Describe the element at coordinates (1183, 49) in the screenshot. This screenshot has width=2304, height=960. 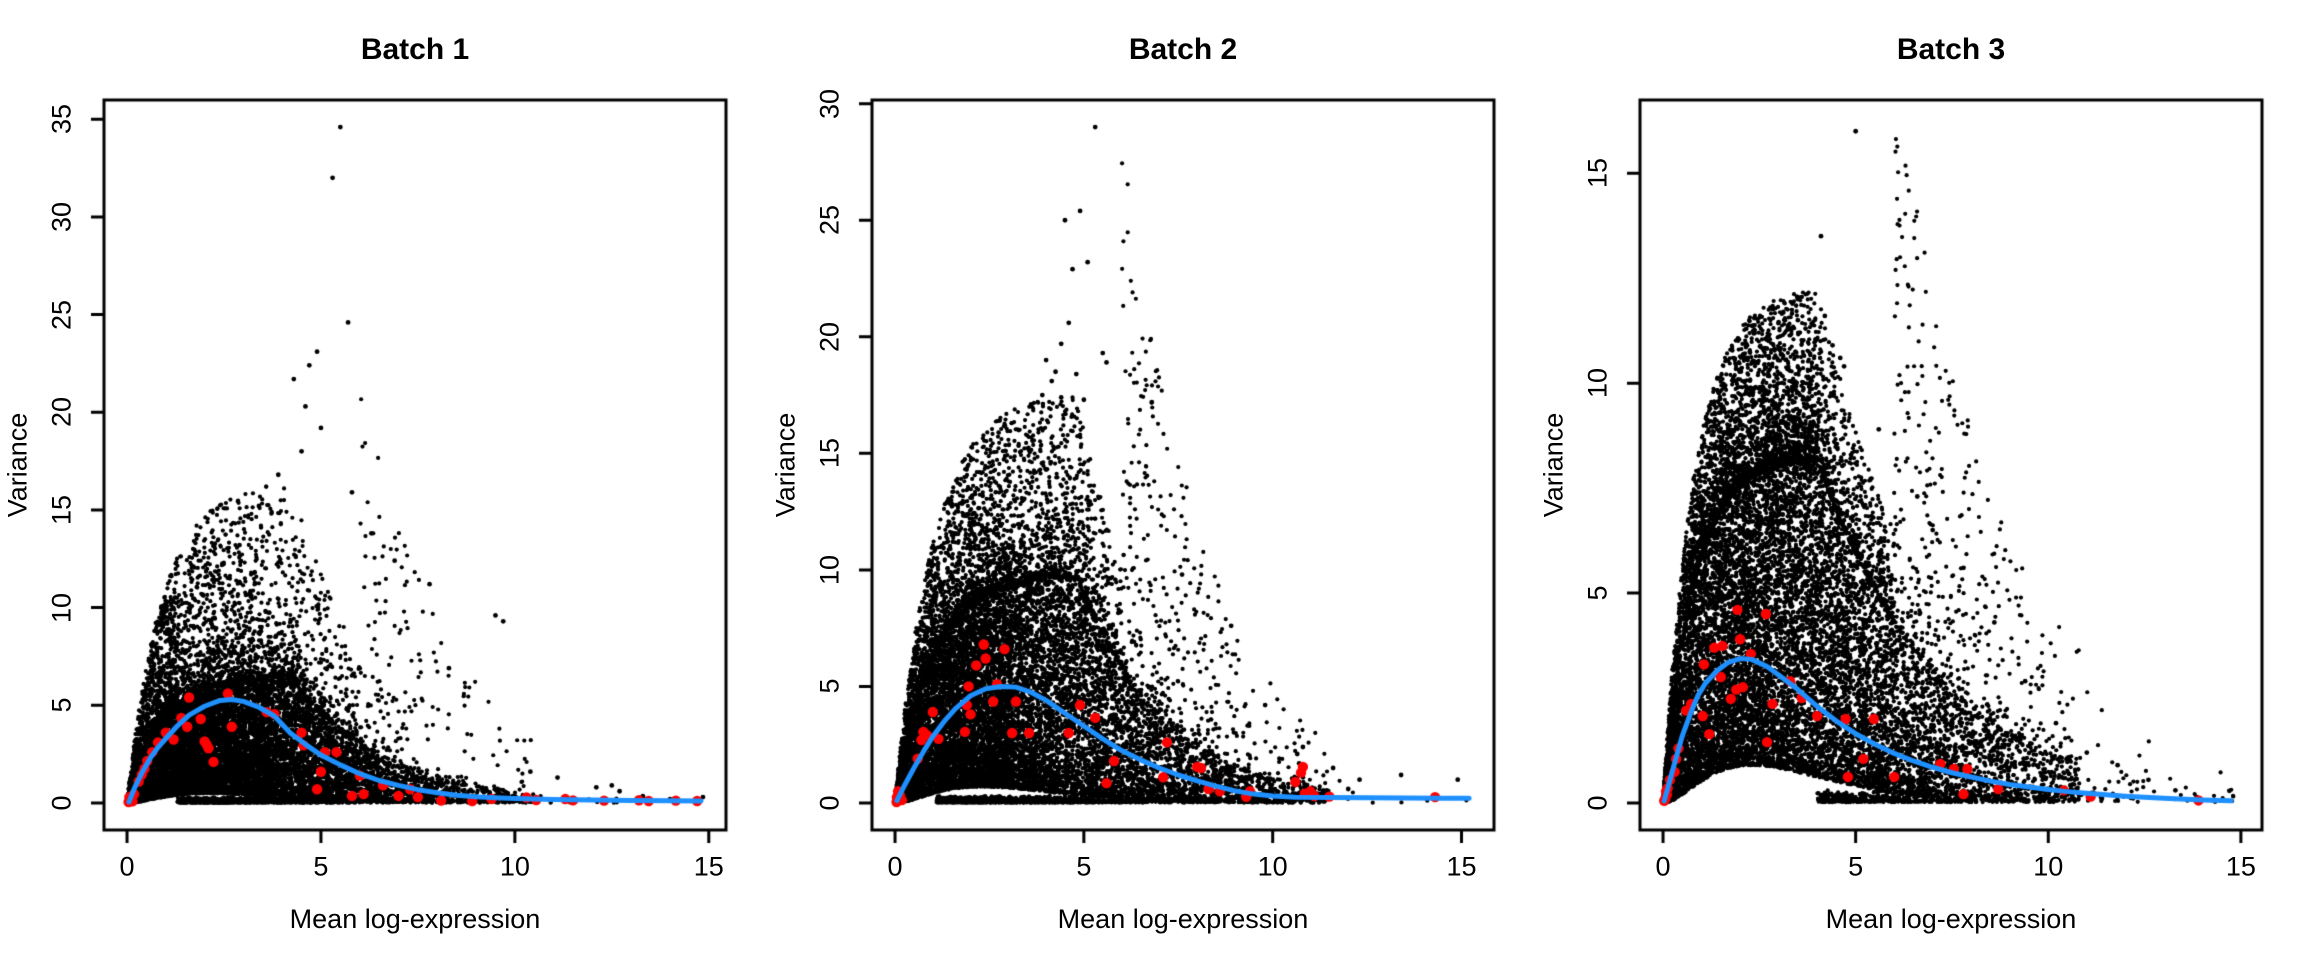
I see `panel-title: Batch 2` at that location.